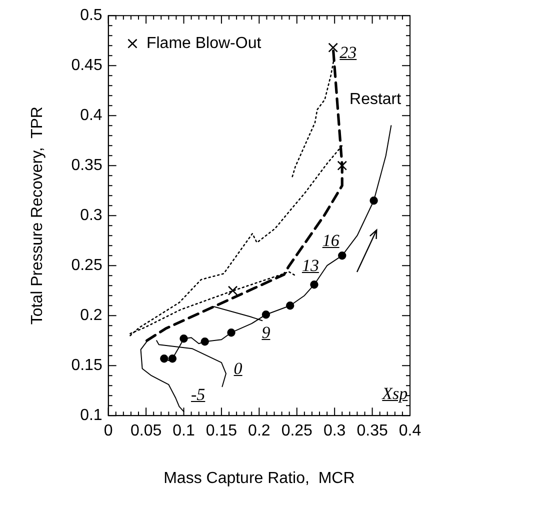 The height and width of the screenshot is (510, 555). I want to click on annotation: -5, so click(198, 394).